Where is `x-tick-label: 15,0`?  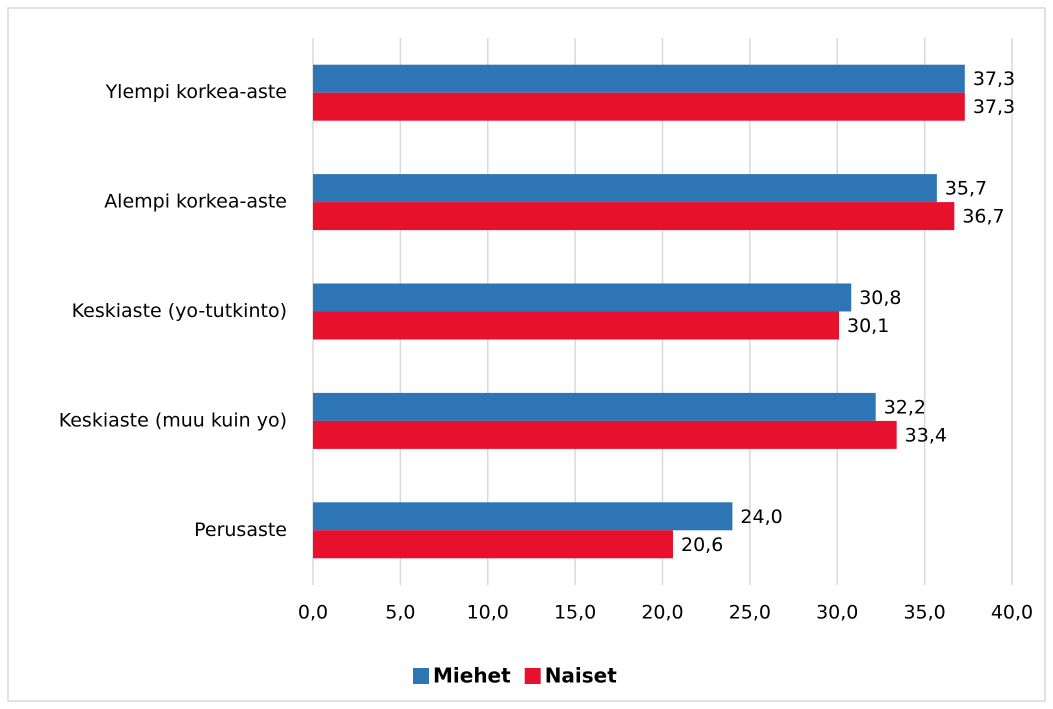
x-tick-label: 15,0 is located at coordinates (575, 613).